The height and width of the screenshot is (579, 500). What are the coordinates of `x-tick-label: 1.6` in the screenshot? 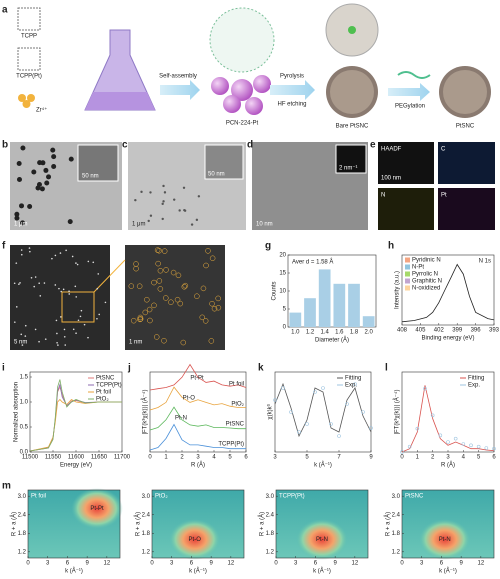 It's located at (339, 333).